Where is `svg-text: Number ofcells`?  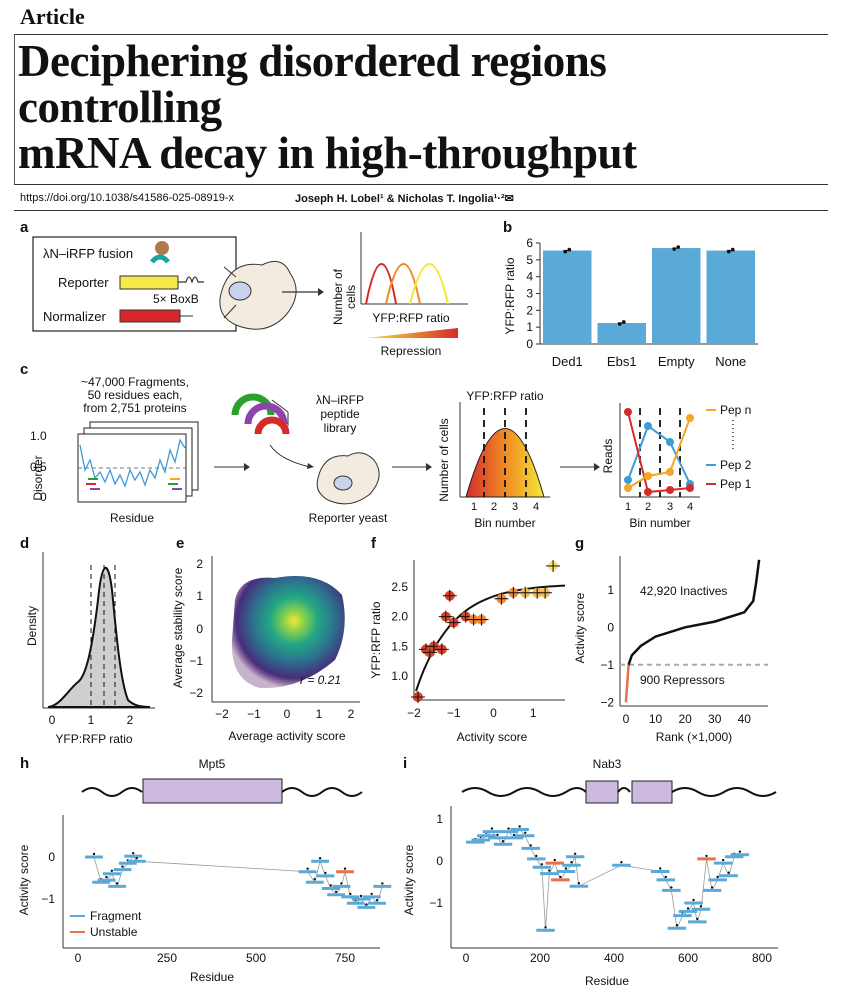
svg-text: Number ofcells is located at coordinates (344, 296).